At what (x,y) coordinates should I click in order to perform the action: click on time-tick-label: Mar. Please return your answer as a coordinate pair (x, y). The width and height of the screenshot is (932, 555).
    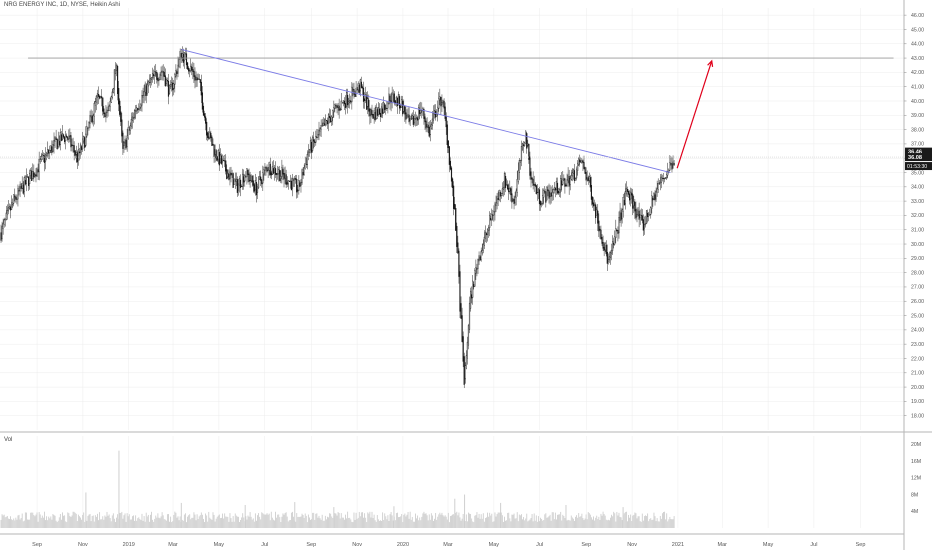
    Looking at the image, I should click on (723, 545).